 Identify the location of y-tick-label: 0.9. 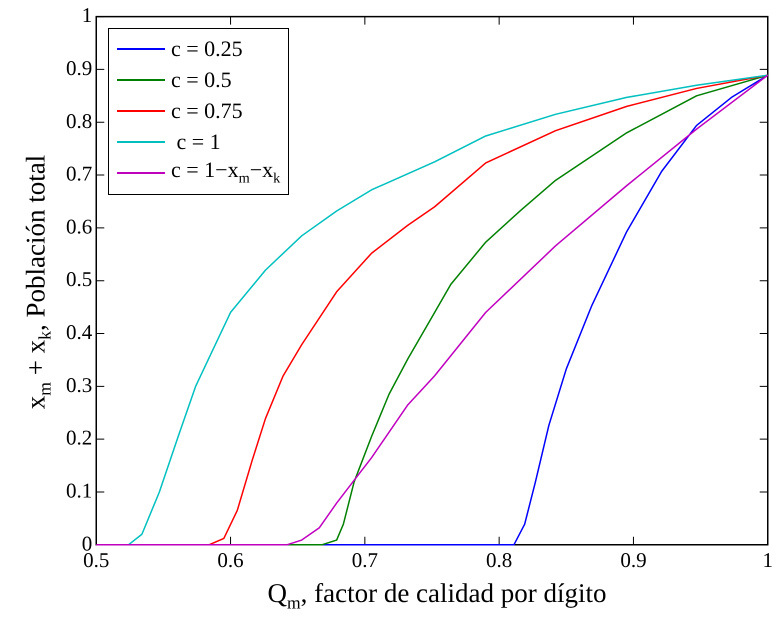
(79, 68).